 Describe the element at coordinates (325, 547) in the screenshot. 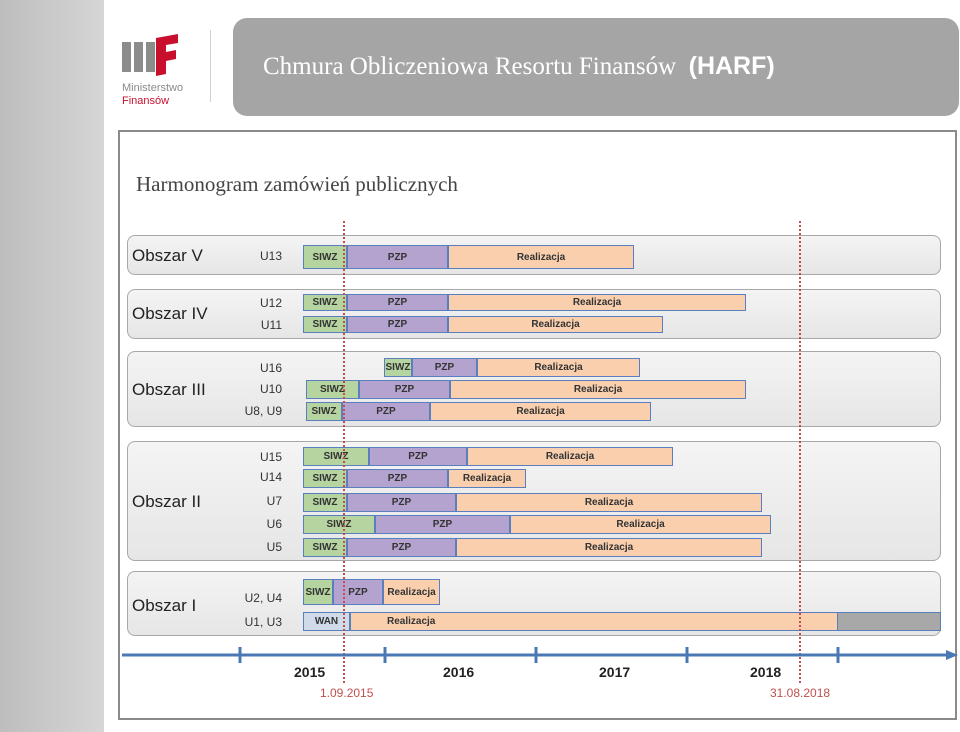

I see `bar-u5-siwz: SIWZ` at that location.